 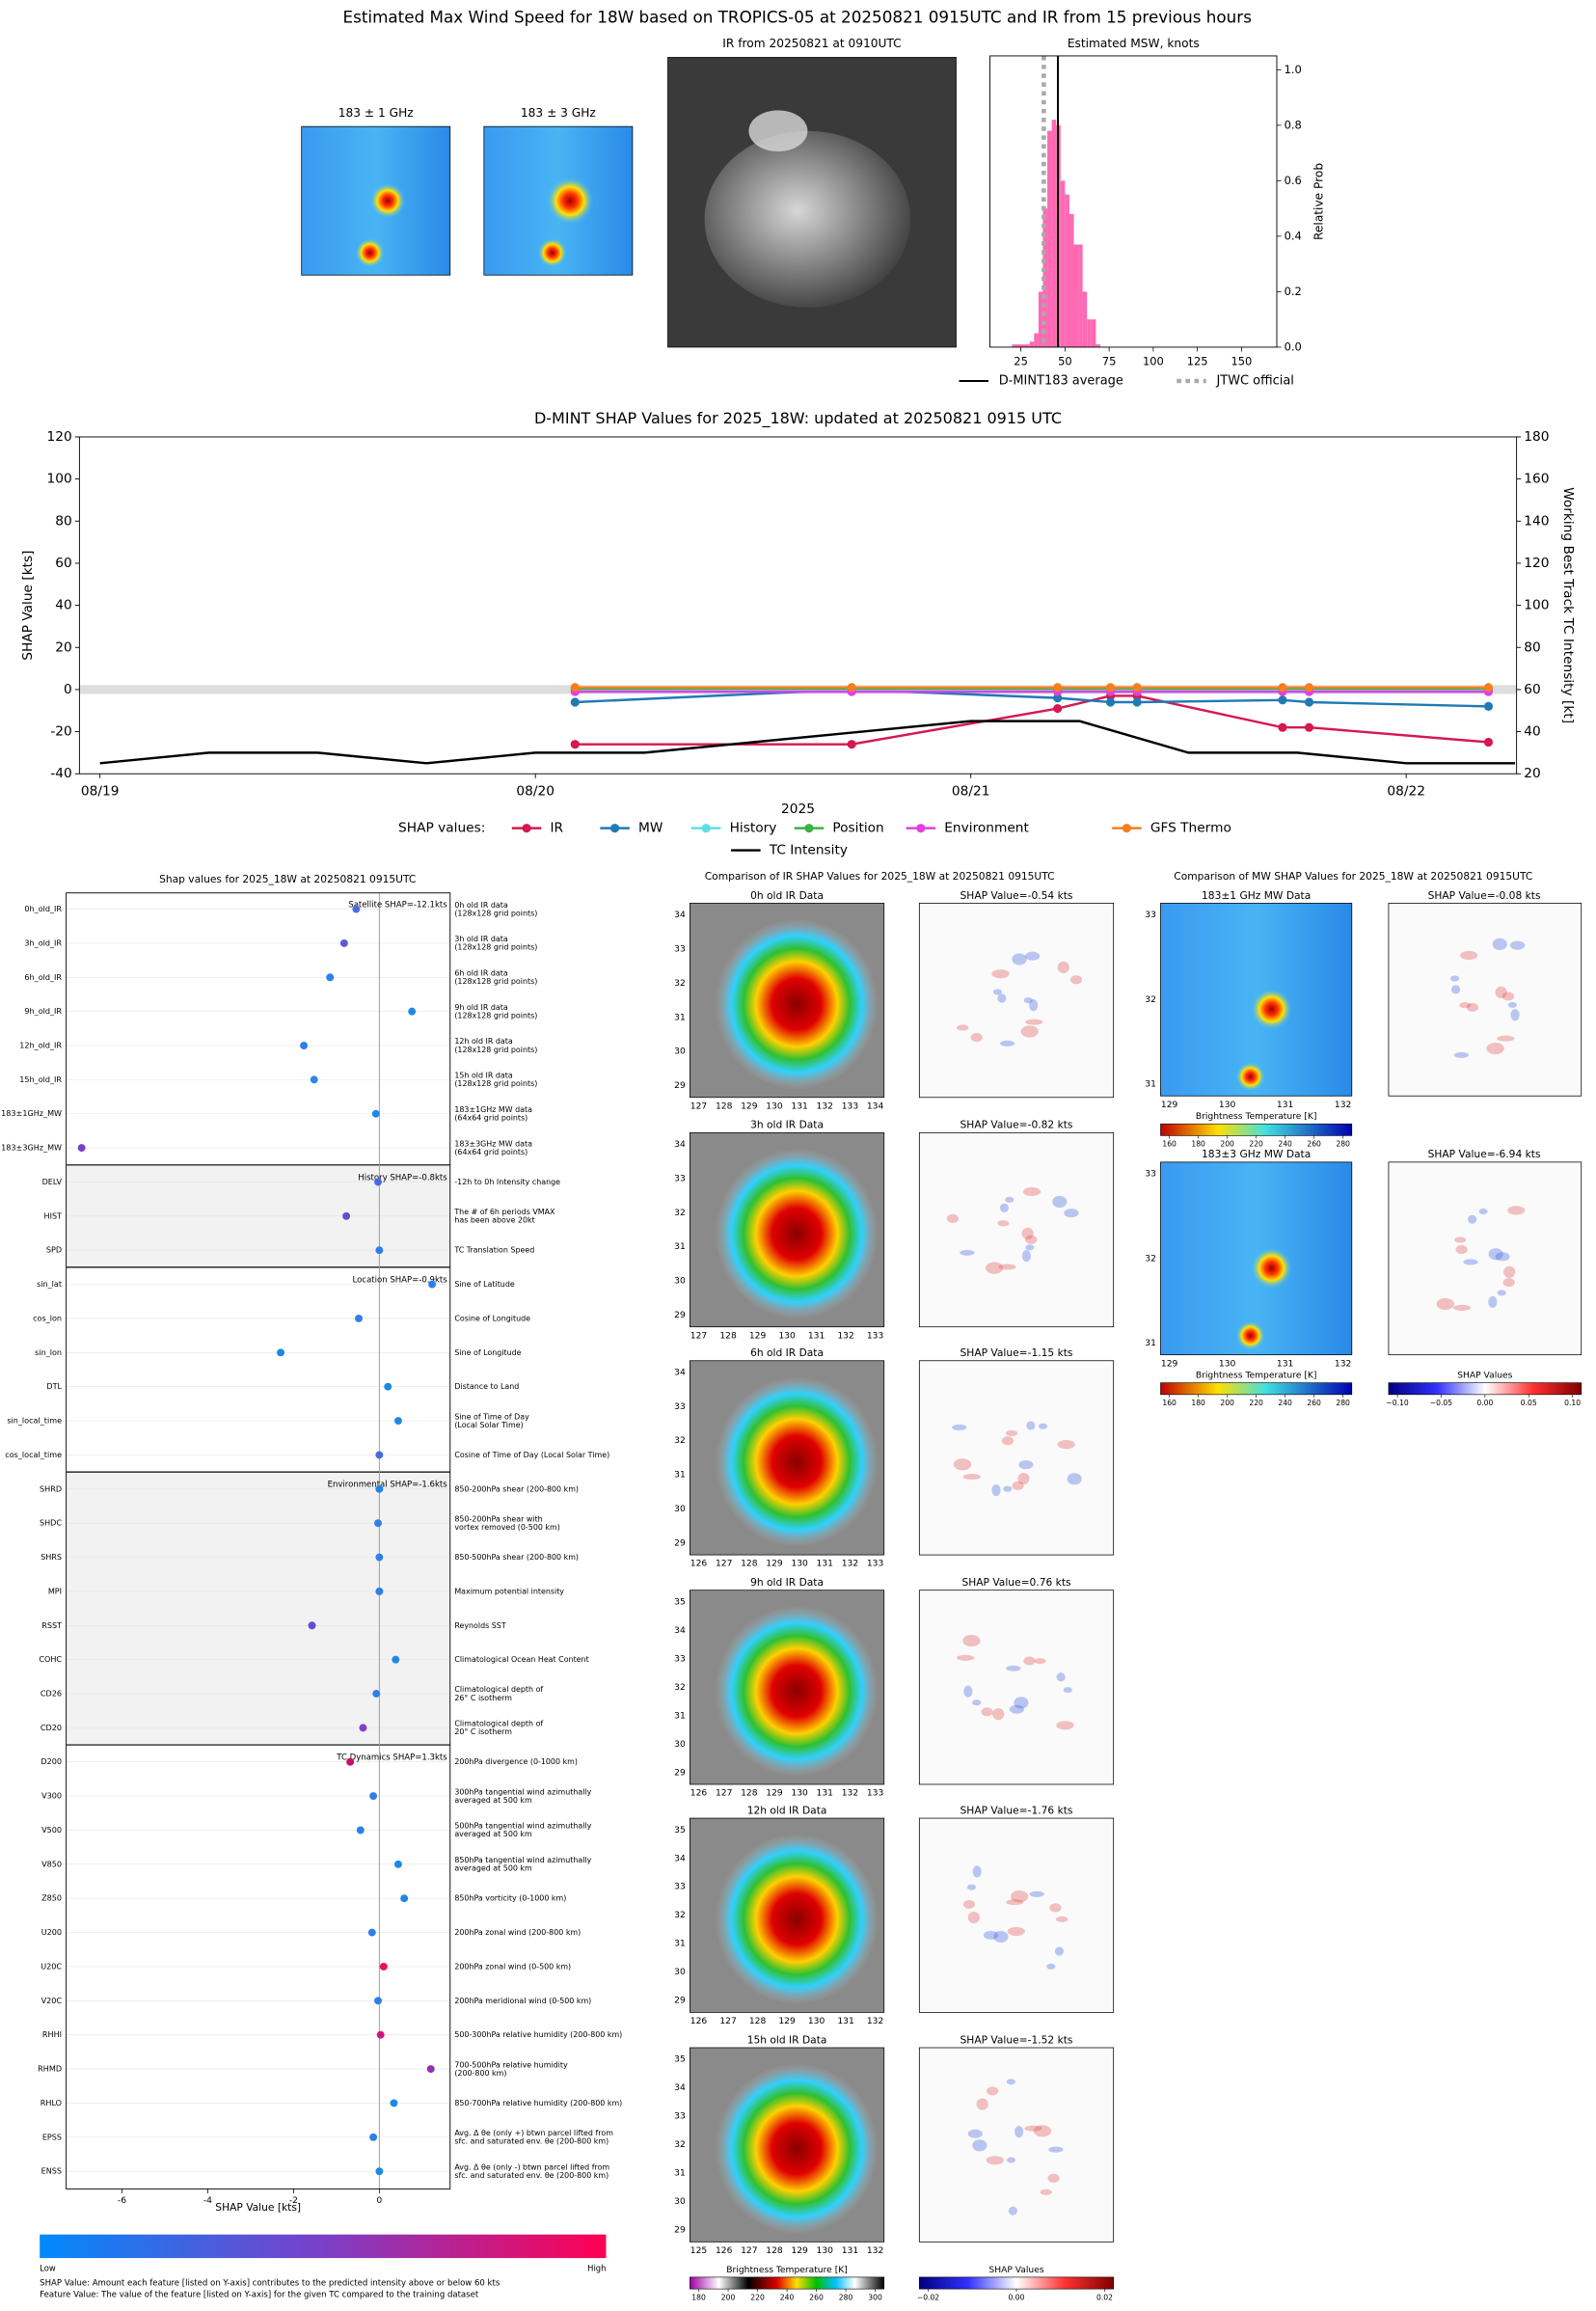 What do you see at coordinates (43, 977) in the screenshot?
I see `feature-label: 6h_old_IR` at bounding box center [43, 977].